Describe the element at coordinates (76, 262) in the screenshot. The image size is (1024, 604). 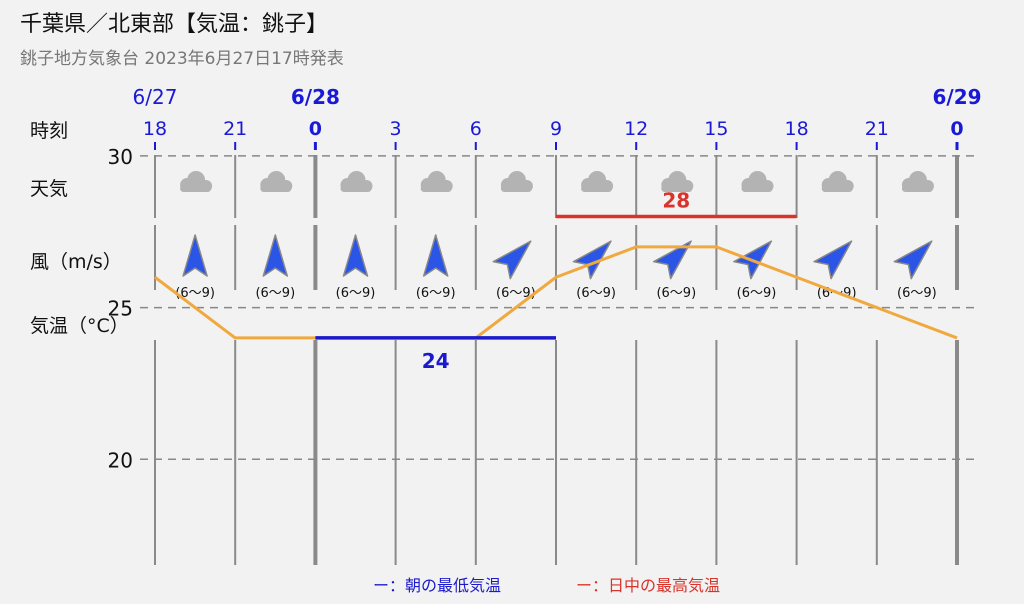
I see `row-label-wind: 風（m/s）` at that location.